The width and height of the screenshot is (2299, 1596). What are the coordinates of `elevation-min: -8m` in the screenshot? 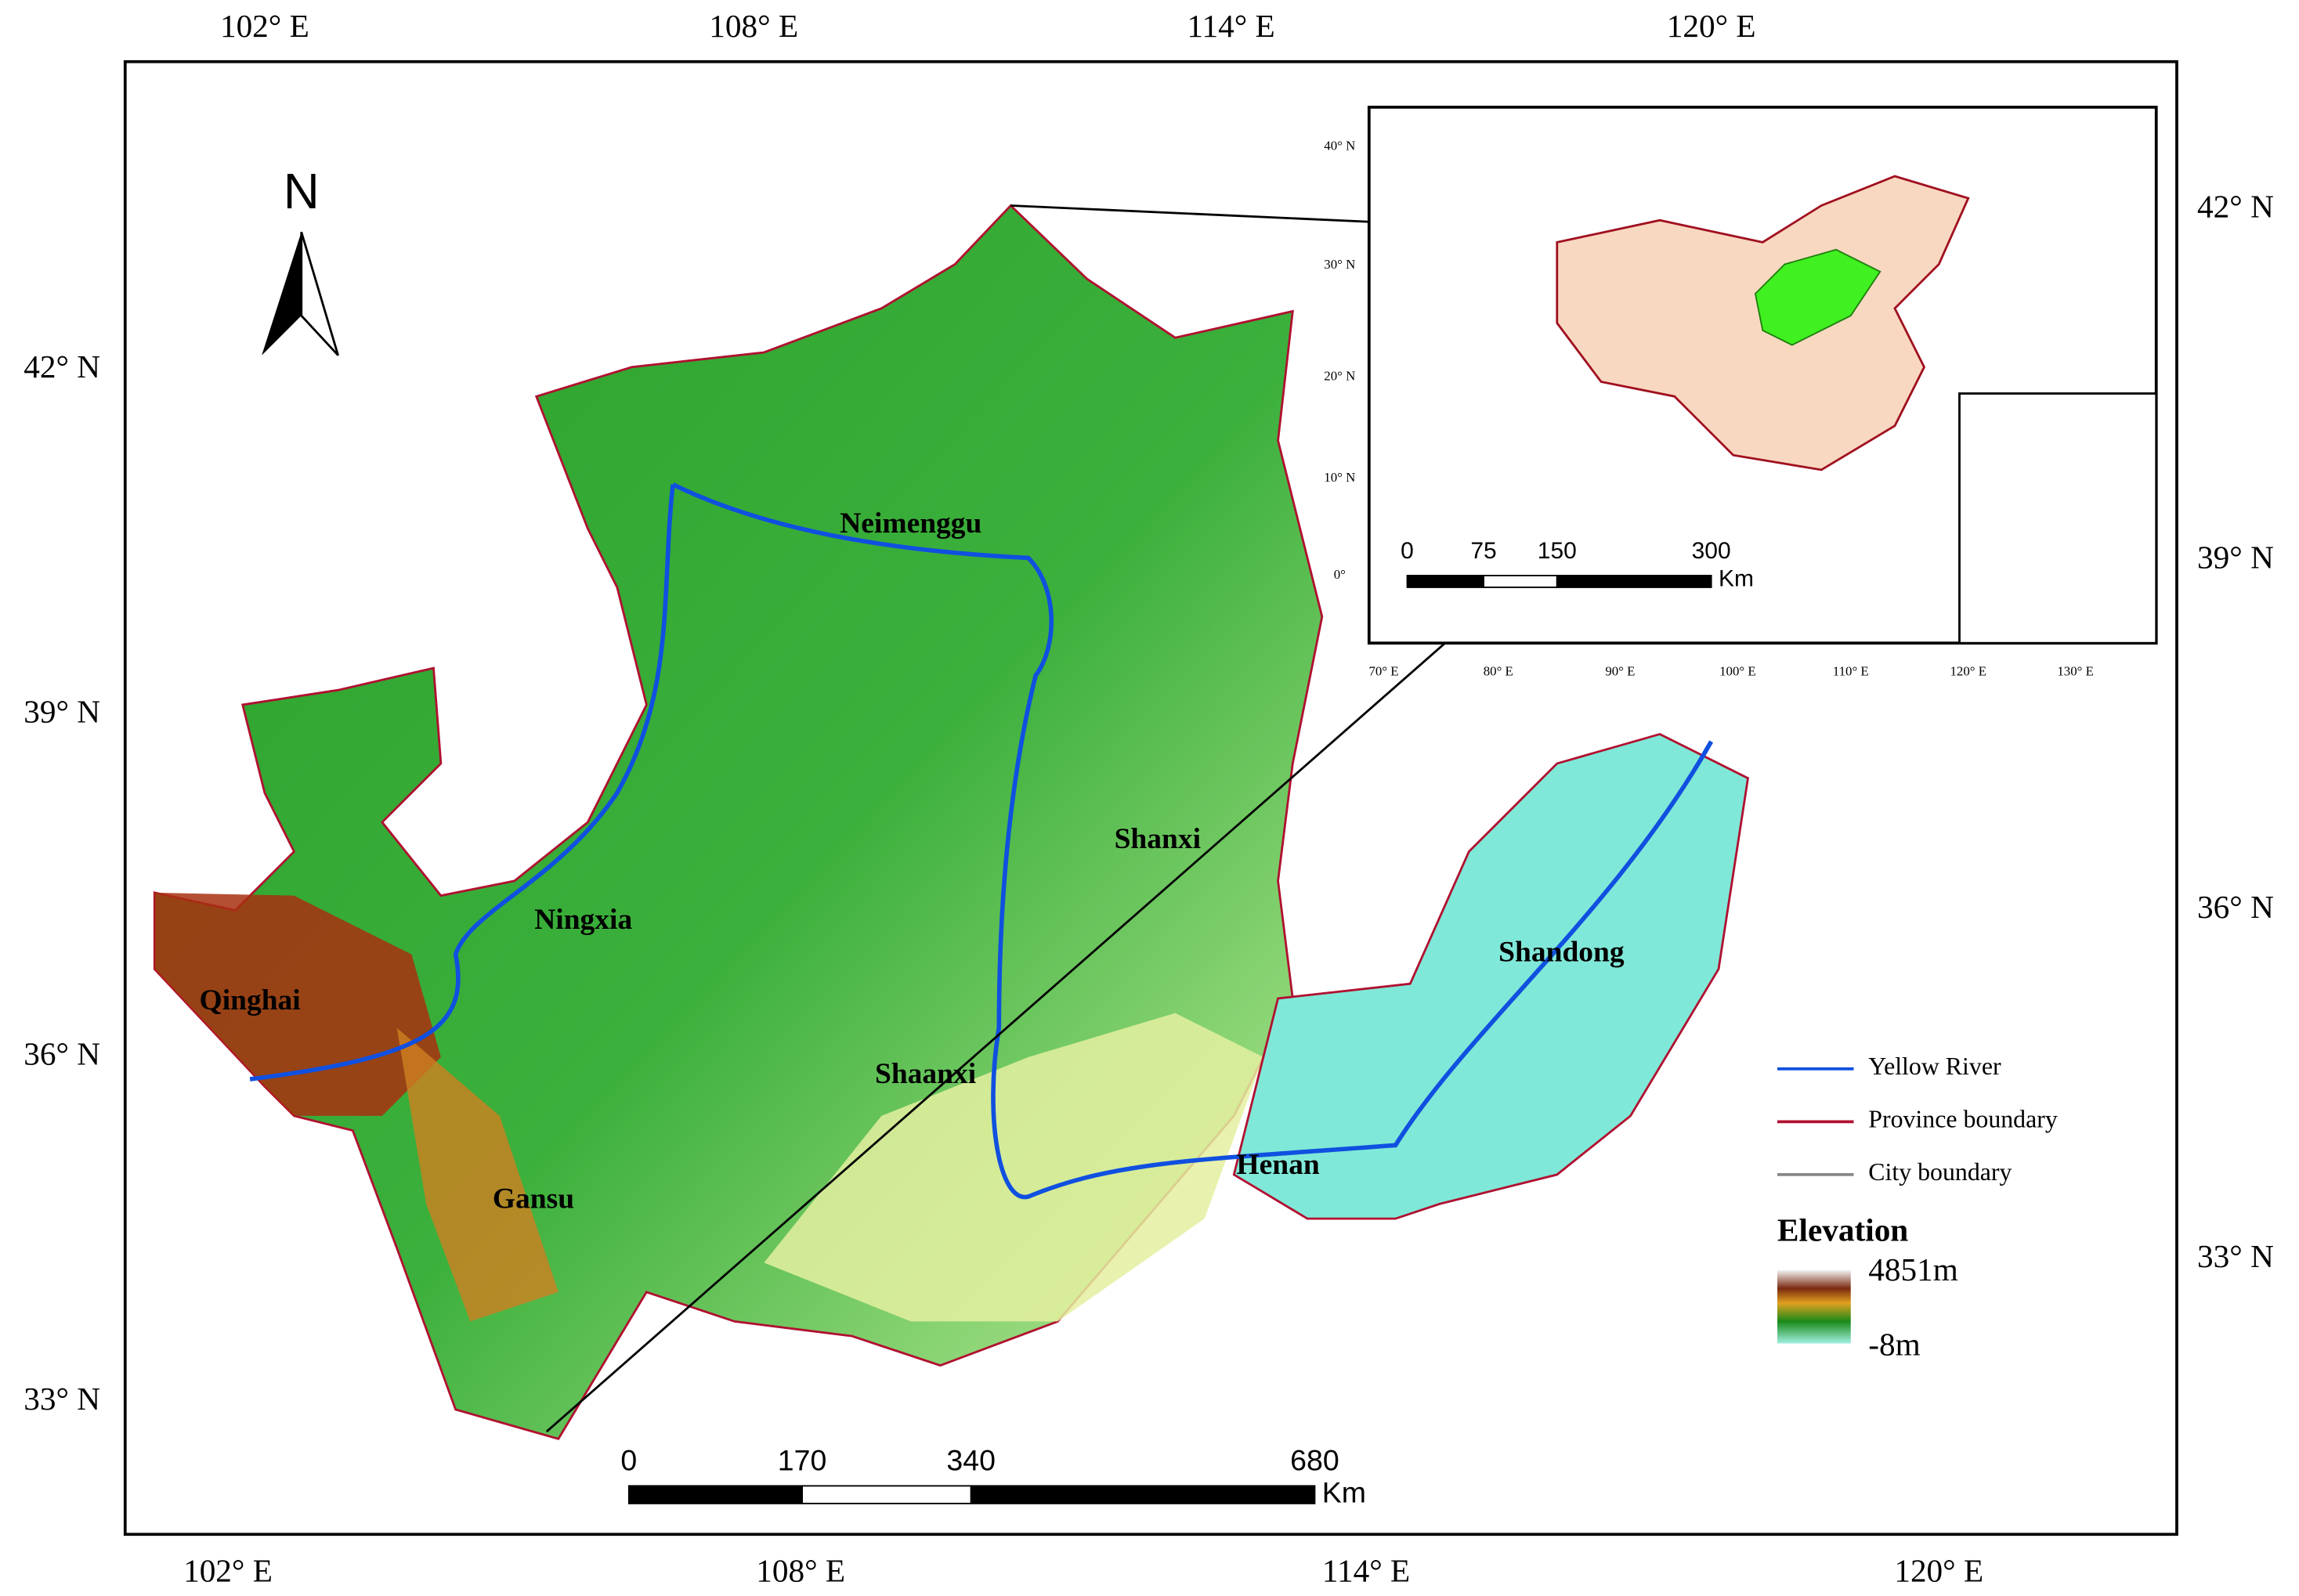 It's located at (1894, 1345).